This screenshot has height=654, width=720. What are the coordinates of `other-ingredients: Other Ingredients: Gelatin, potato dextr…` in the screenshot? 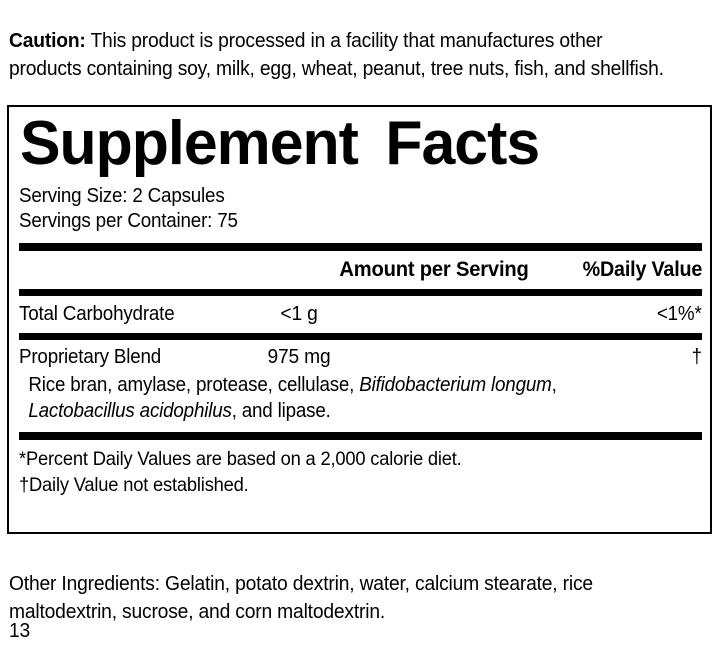 It's located at (301, 597).